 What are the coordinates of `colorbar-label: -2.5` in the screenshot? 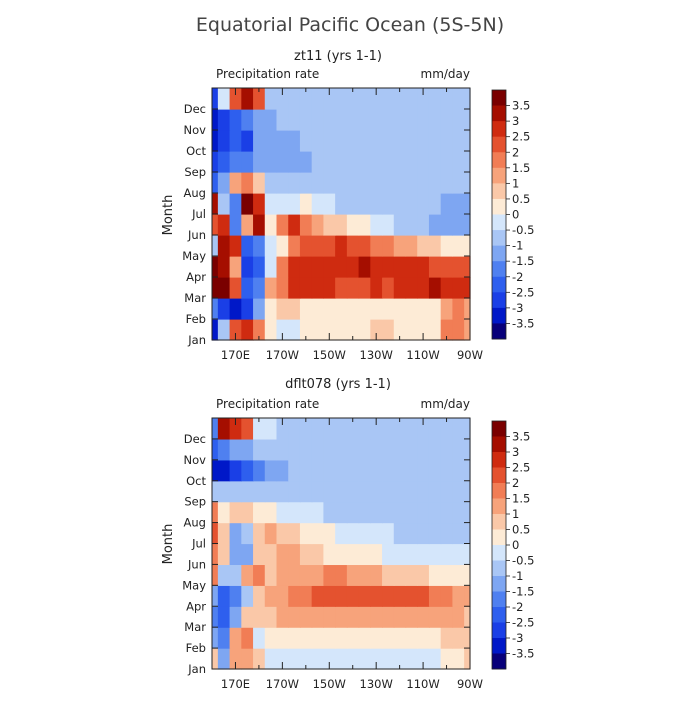 It's located at (523, 623).